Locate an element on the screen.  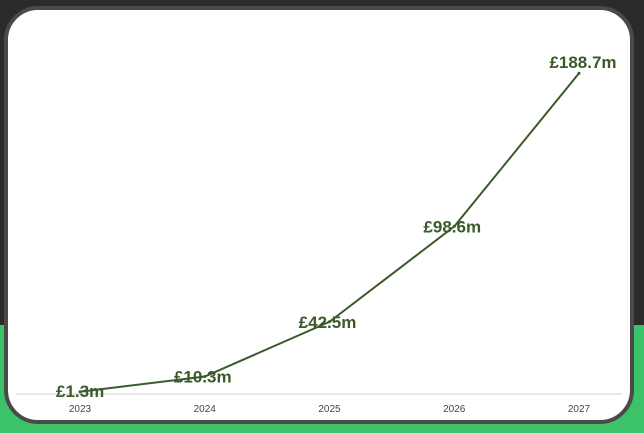
data-label: £1.3m is located at coordinates (80, 391).